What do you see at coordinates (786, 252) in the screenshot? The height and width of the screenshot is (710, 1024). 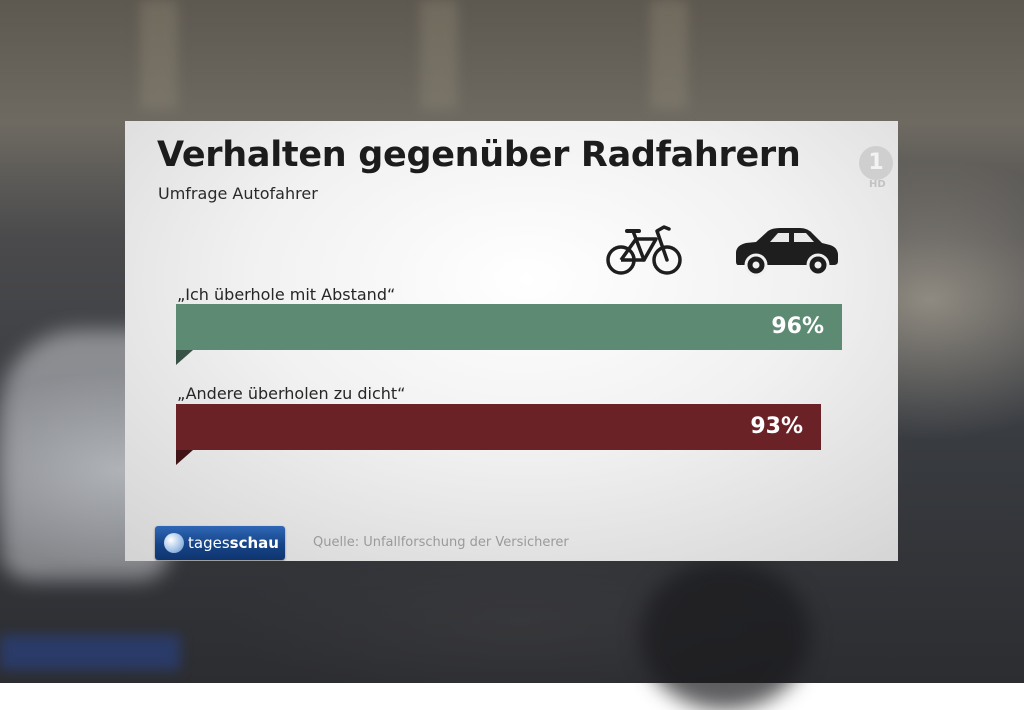 I see `car-icon` at bounding box center [786, 252].